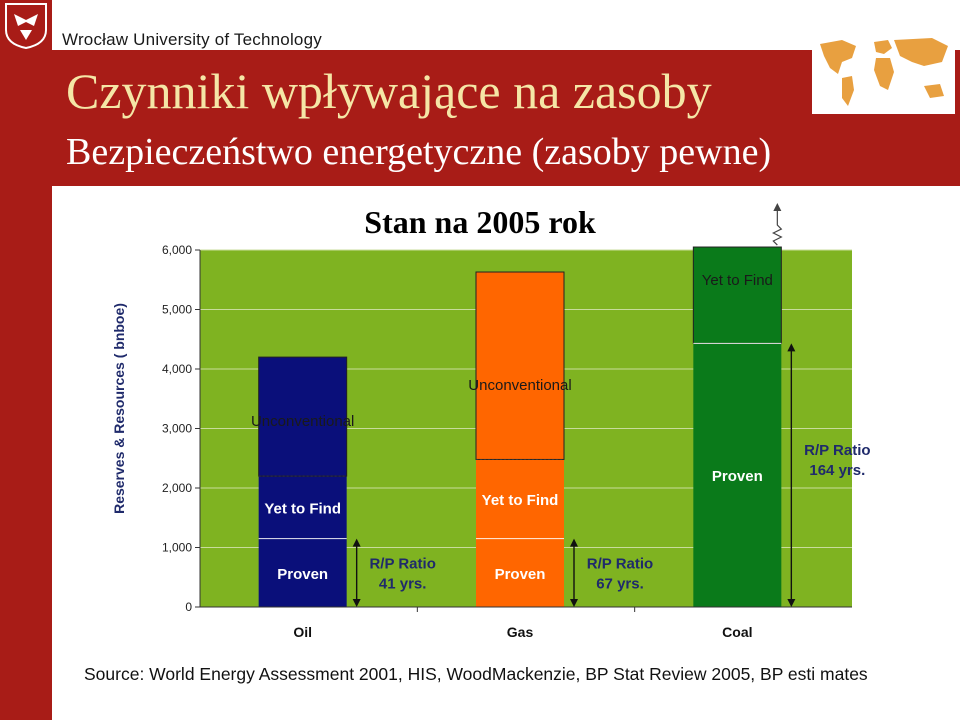 The width and height of the screenshot is (960, 720). I want to click on left-accent-strip, so click(26, 385).